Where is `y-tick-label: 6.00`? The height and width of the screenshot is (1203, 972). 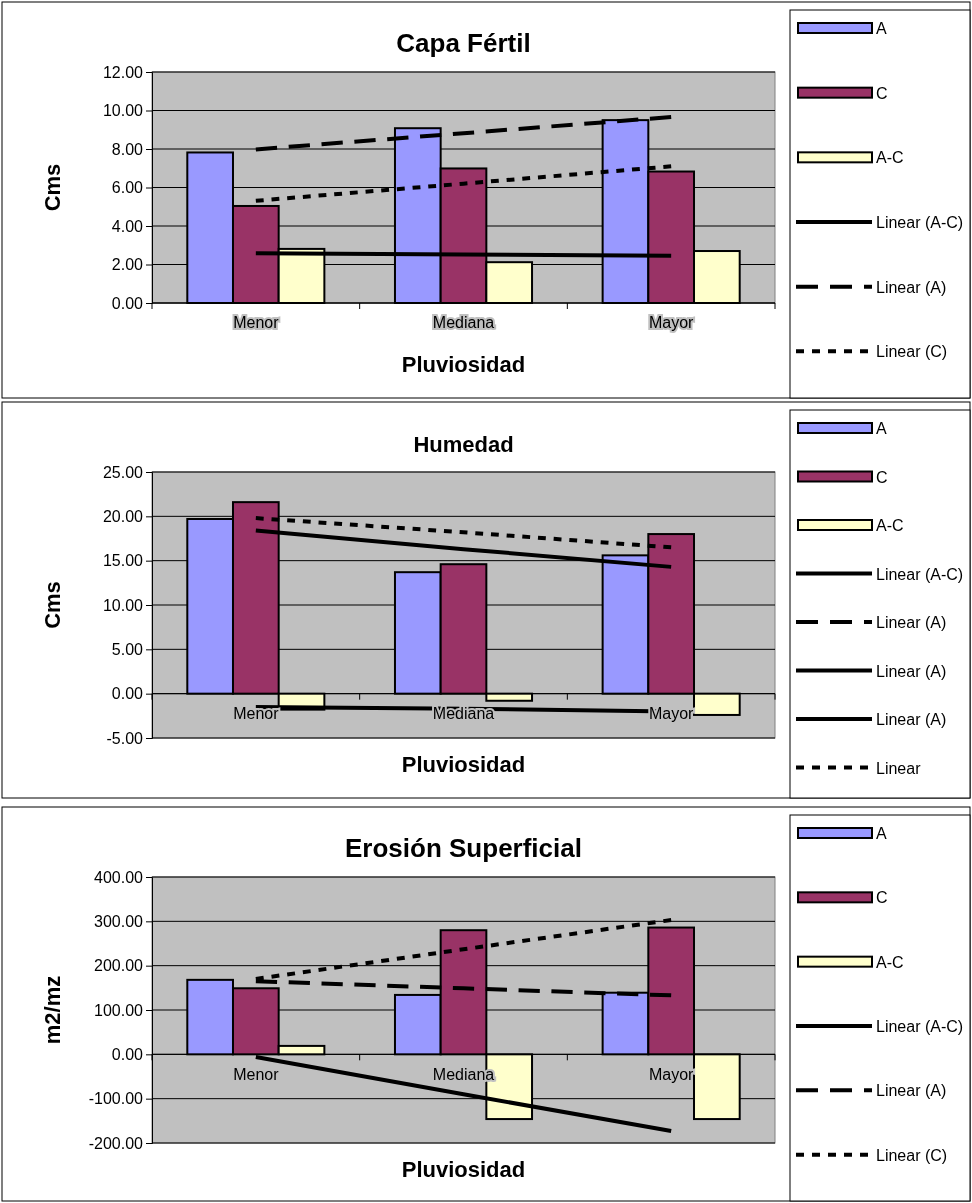 y-tick-label: 6.00 is located at coordinates (127, 188).